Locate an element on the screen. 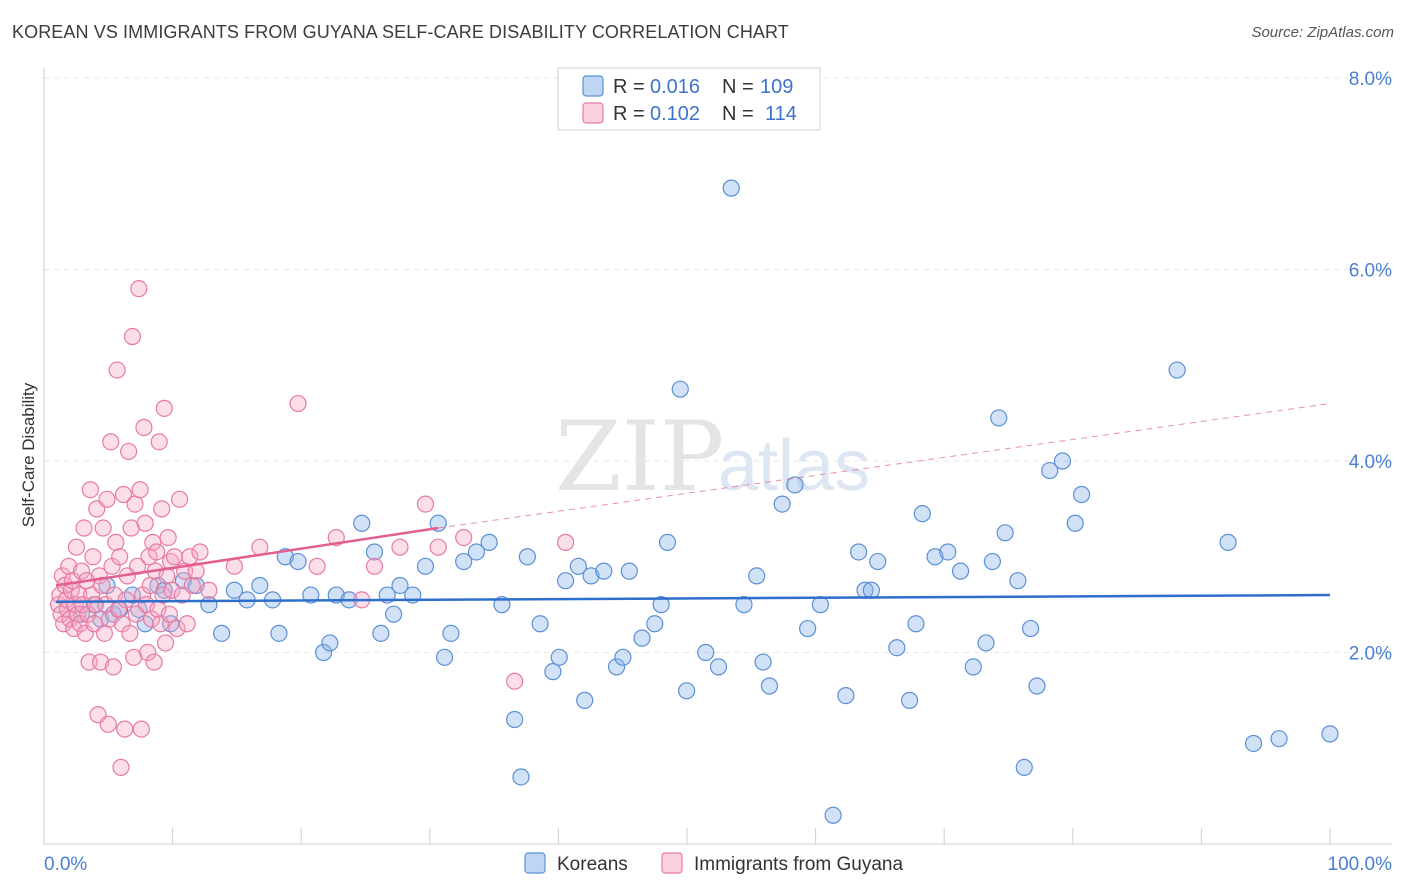 Image resolution: width=1406 pixels, height=892 pixels. x-tick-label-left: 0.0% is located at coordinates (65, 864).